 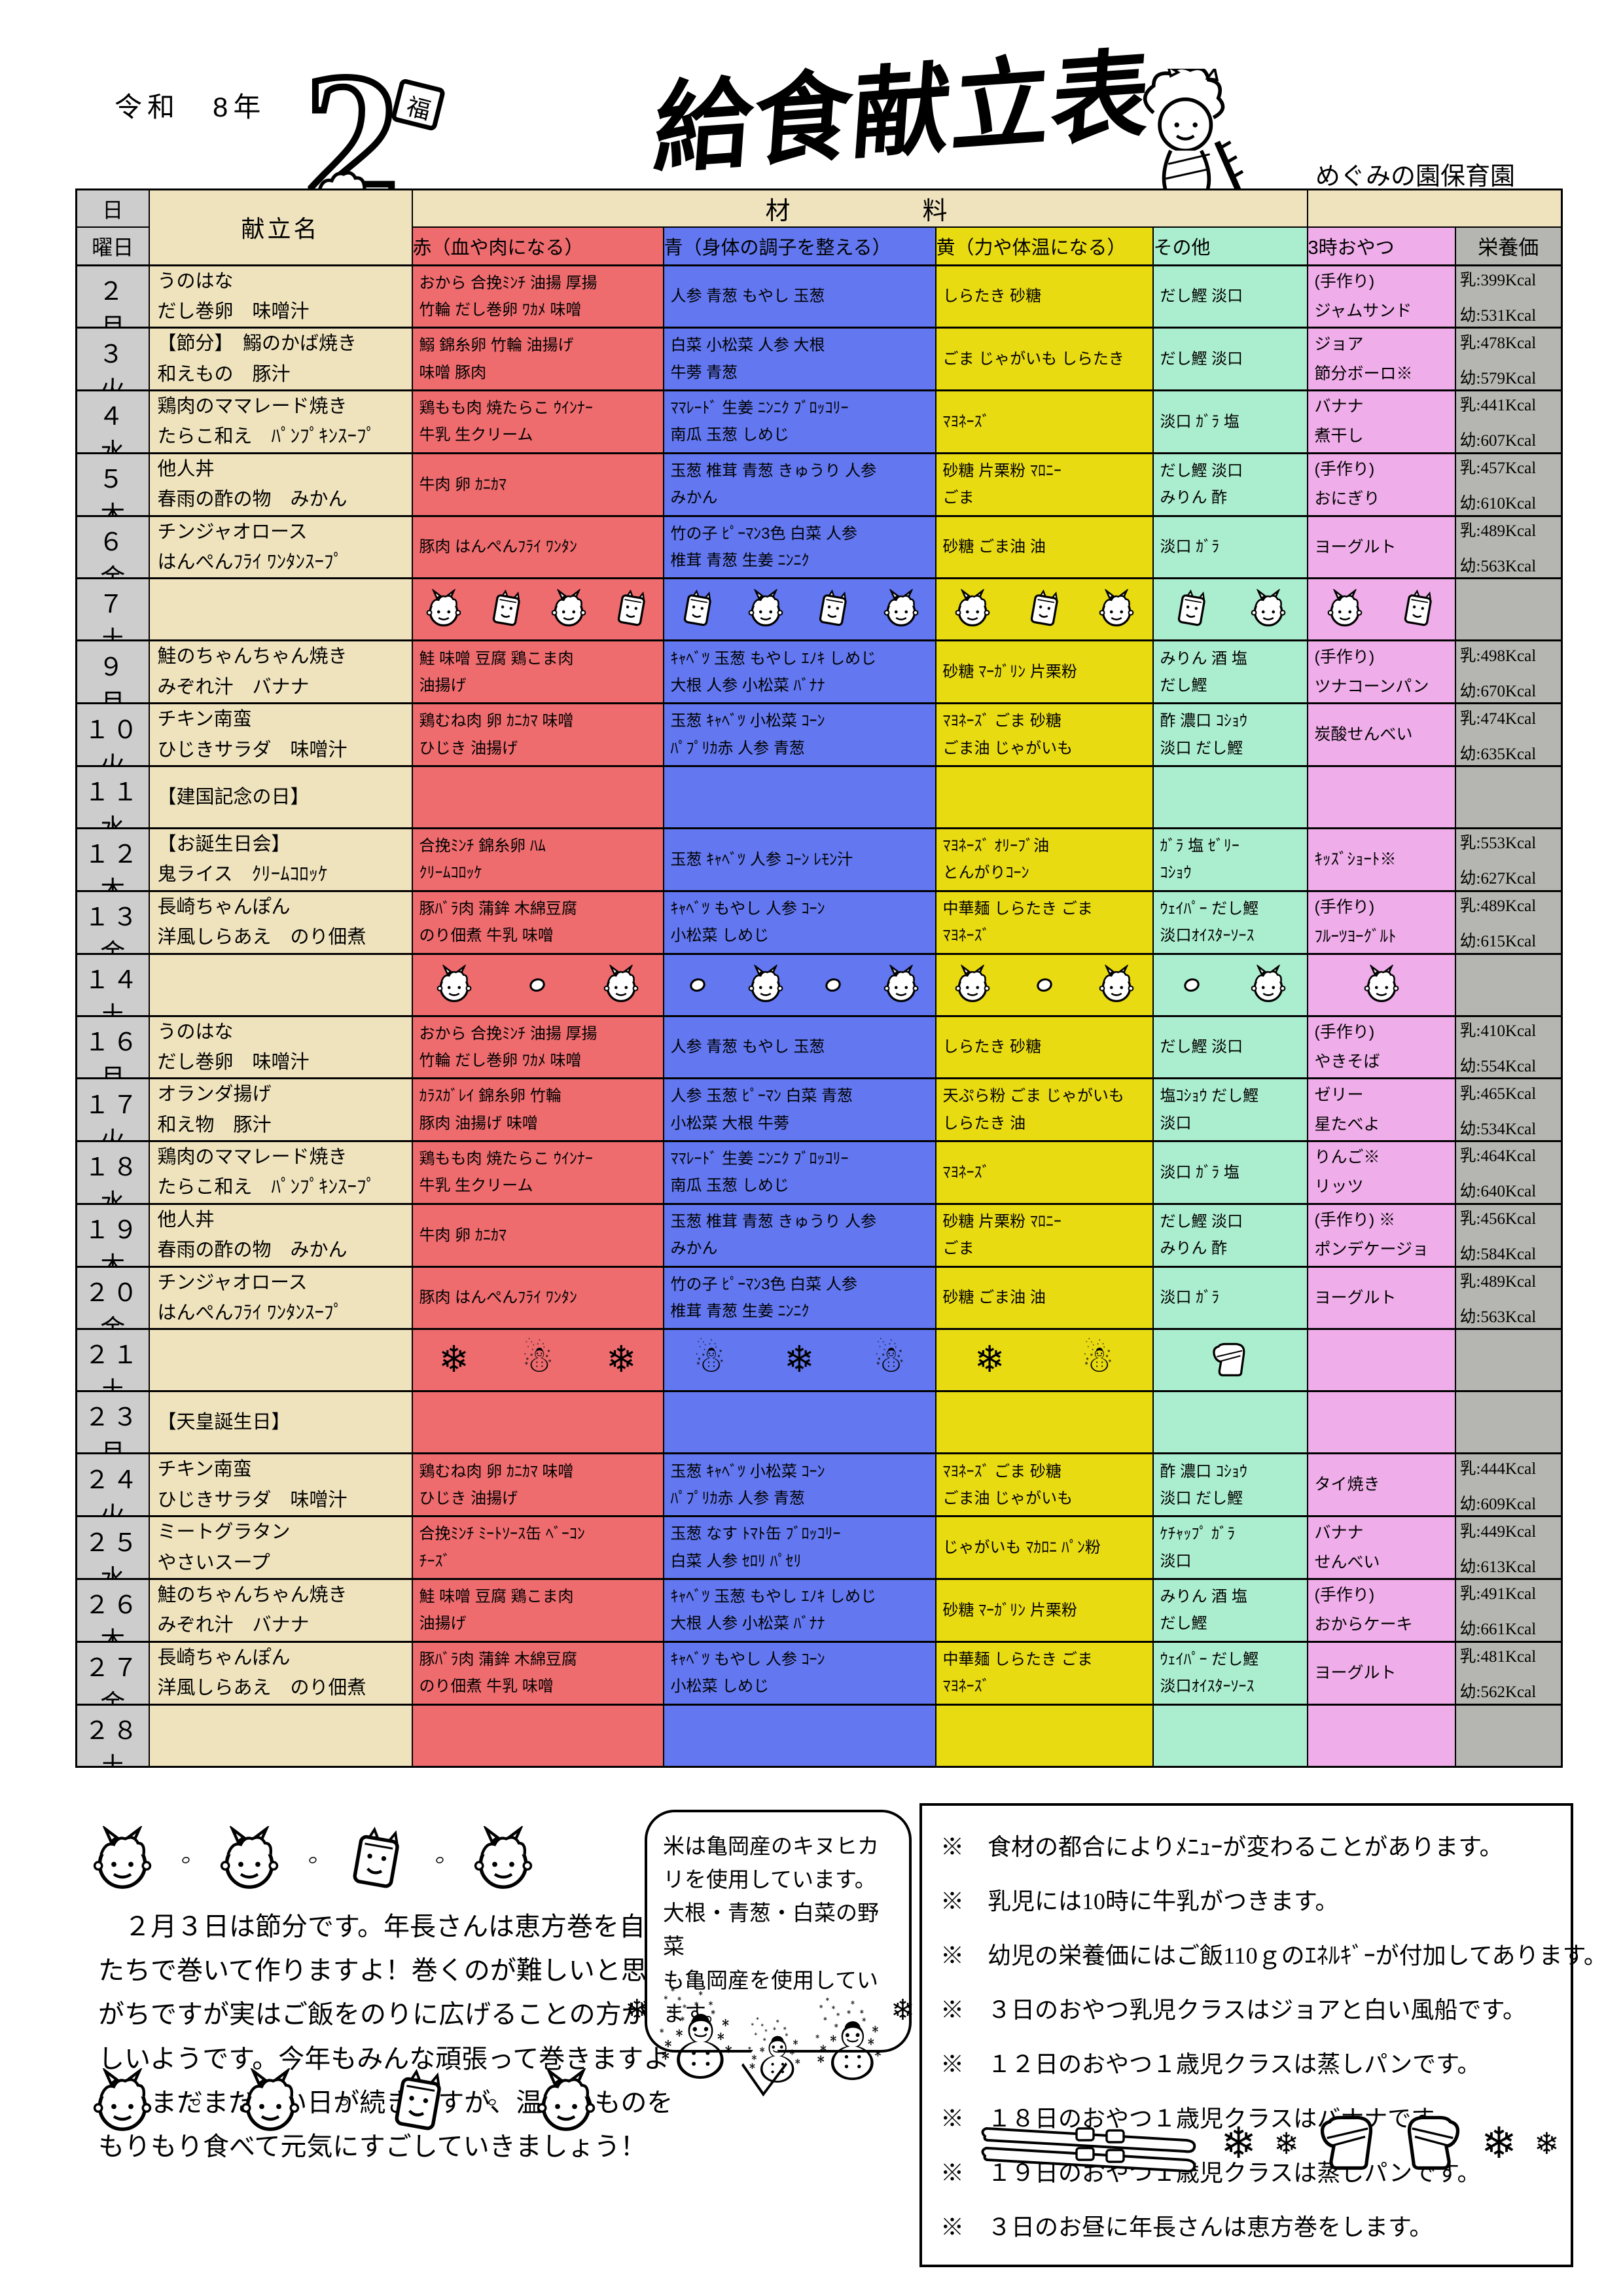 What do you see at coordinates (1498, 280) in the screenshot?
I see `nutrition-milk: 乳:399Kcal` at bounding box center [1498, 280].